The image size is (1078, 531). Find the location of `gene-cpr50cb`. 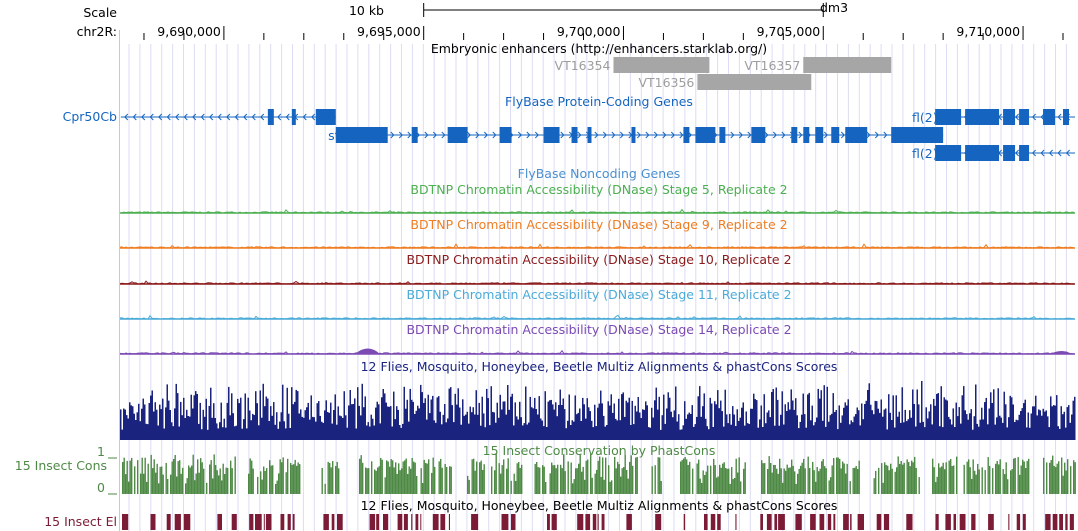

gene-cpr50cb is located at coordinates (228, 117).